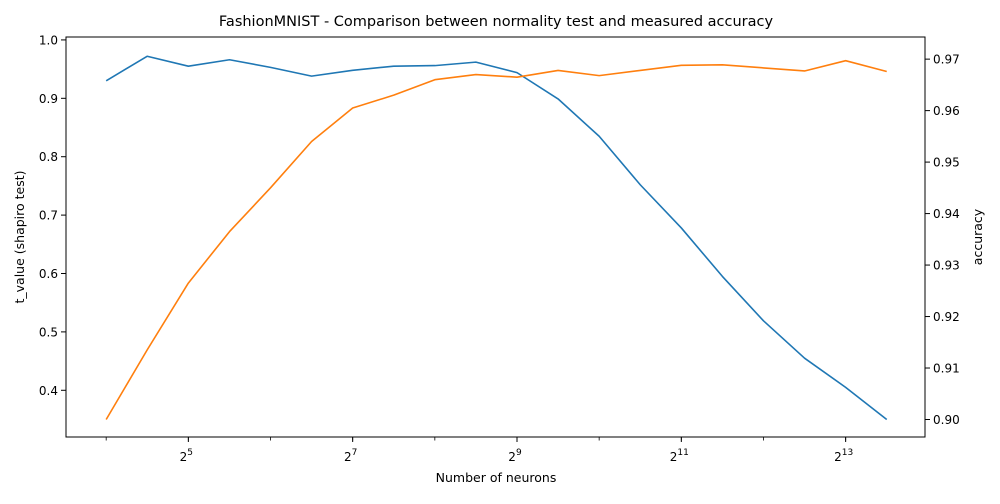 The image size is (1000, 504). What do you see at coordinates (48, 40) in the screenshot?
I see `y-left-tick-label: 1.0` at bounding box center [48, 40].